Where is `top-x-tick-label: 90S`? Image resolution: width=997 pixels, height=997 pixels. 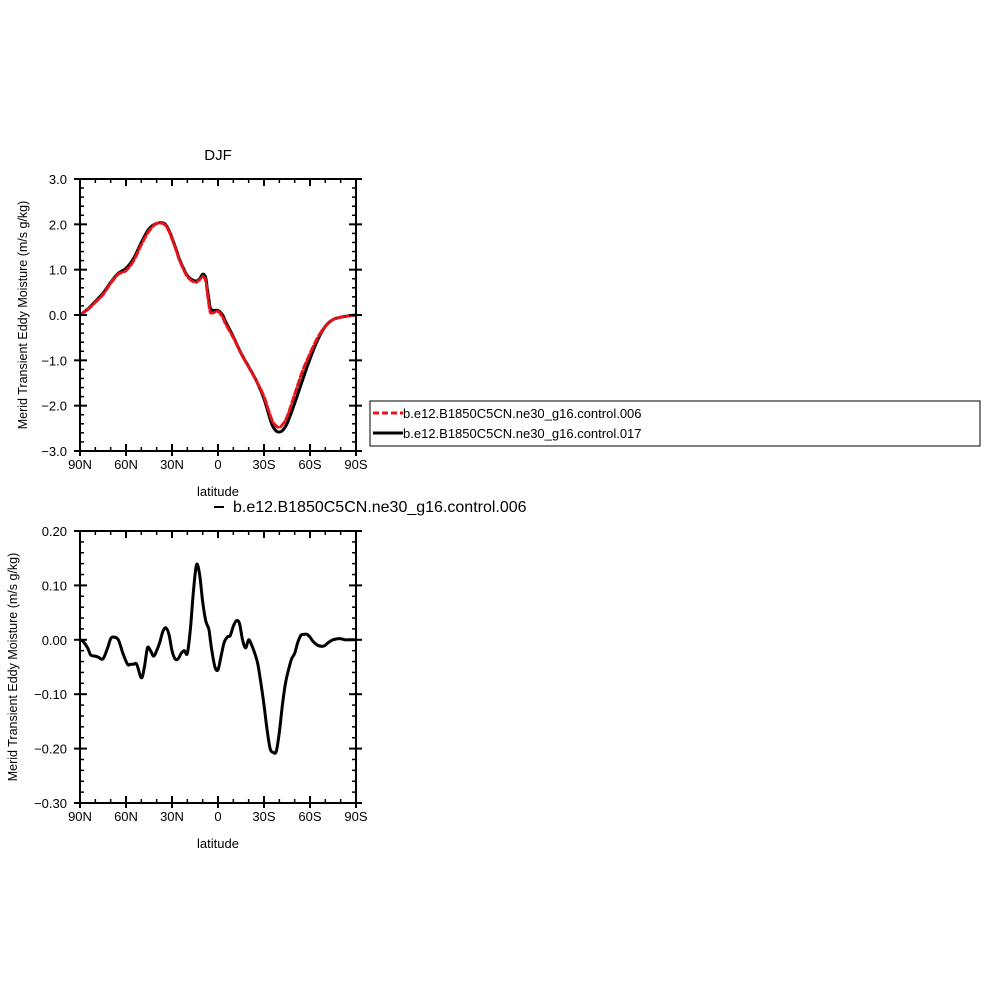 top-x-tick-label: 90S is located at coordinates (355, 464).